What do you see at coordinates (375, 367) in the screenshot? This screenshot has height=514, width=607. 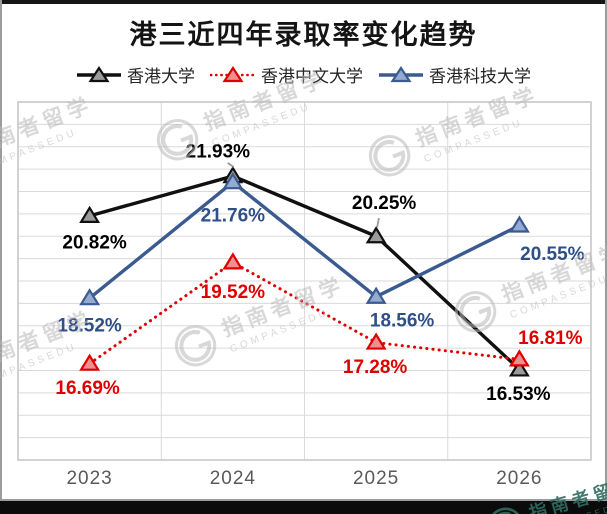 I see `value-label-cuhk-2025: 17.28%` at bounding box center [375, 367].